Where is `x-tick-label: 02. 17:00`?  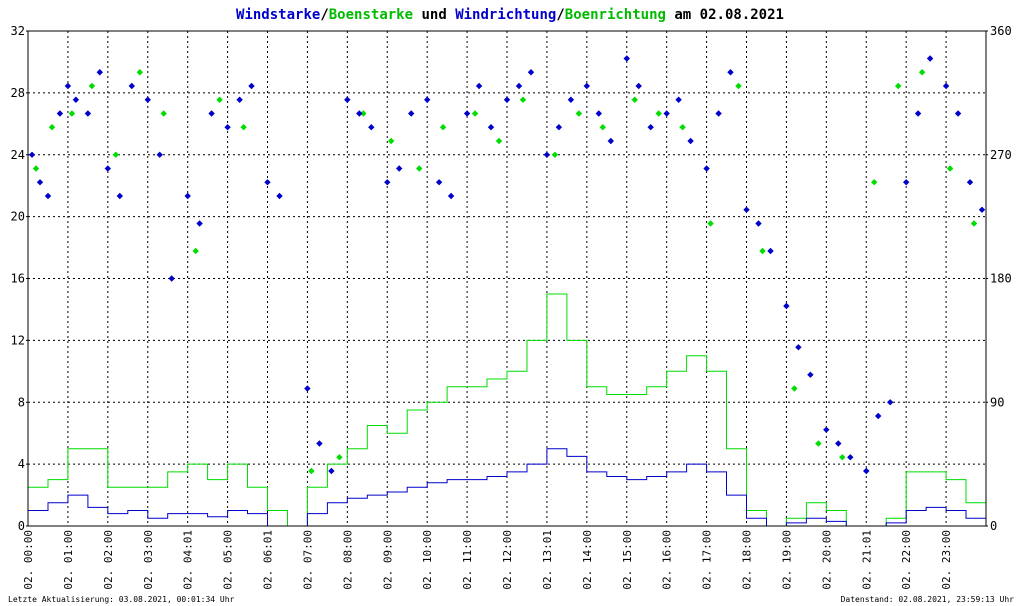 x-tick-label: 02. 17:00 is located at coordinates (707, 560).